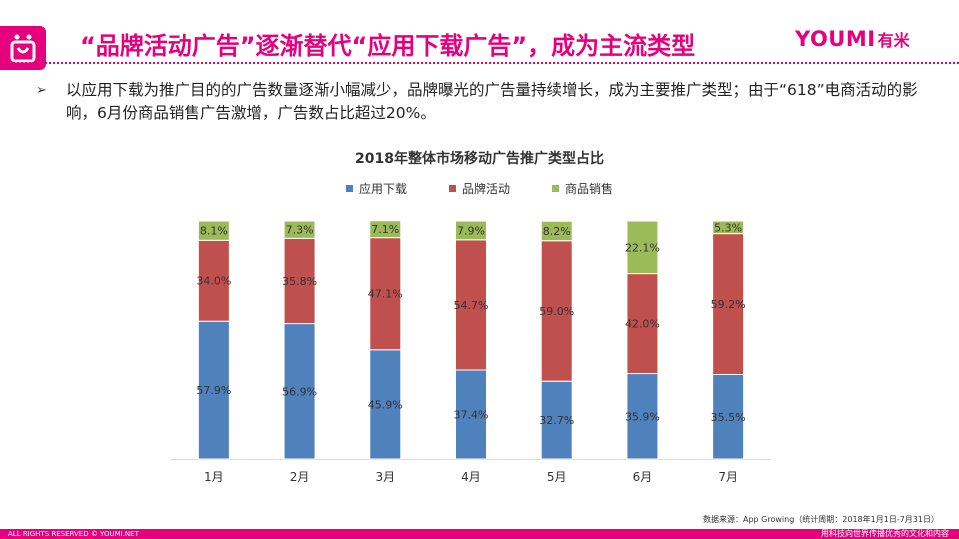  I want to click on brand-name-en: YOUMI, so click(835, 39).